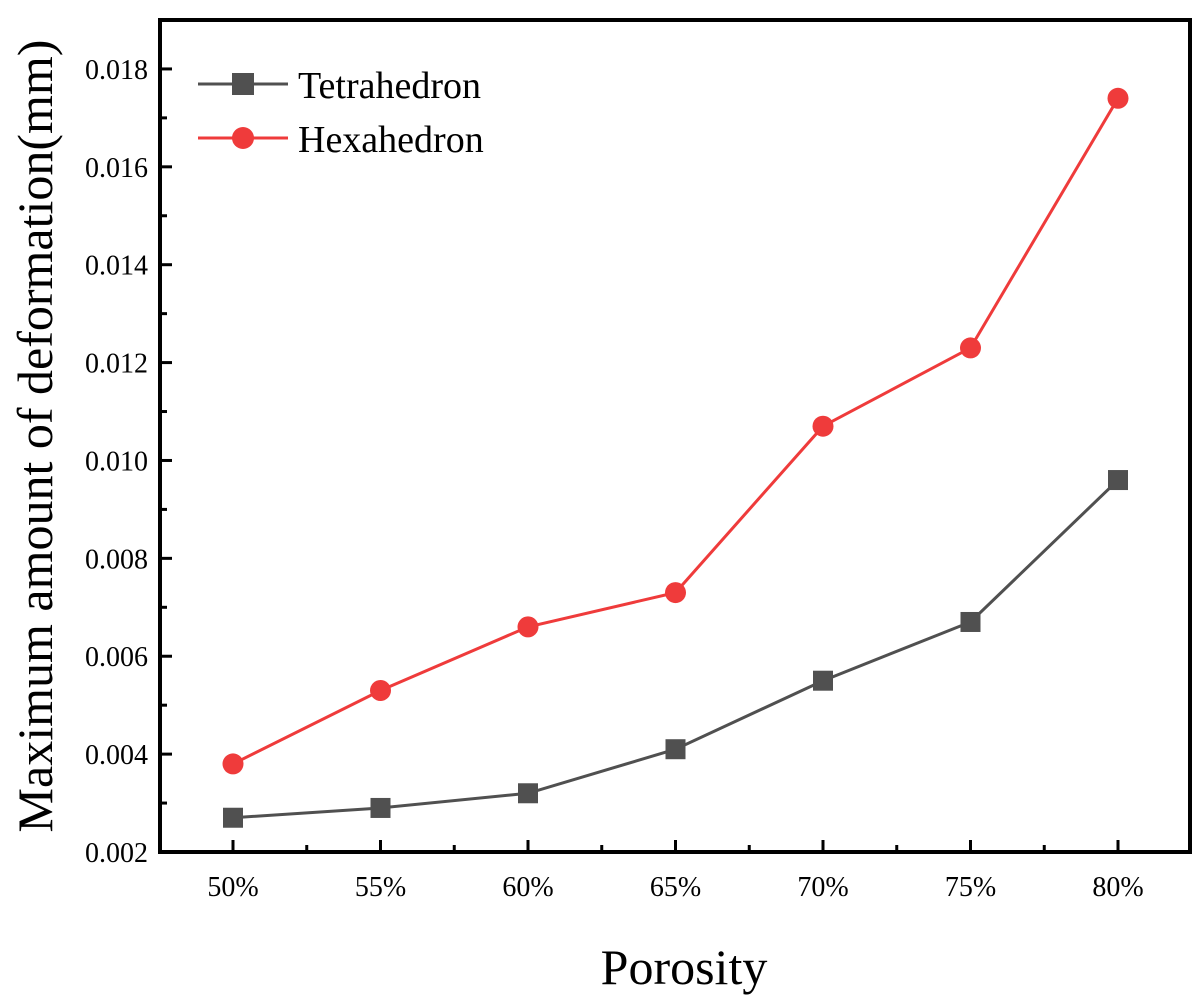  What do you see at coordinates (116, 266) in the screenshot?
I see `y-tick-label: 0.014` at bounding box center [116, 266].